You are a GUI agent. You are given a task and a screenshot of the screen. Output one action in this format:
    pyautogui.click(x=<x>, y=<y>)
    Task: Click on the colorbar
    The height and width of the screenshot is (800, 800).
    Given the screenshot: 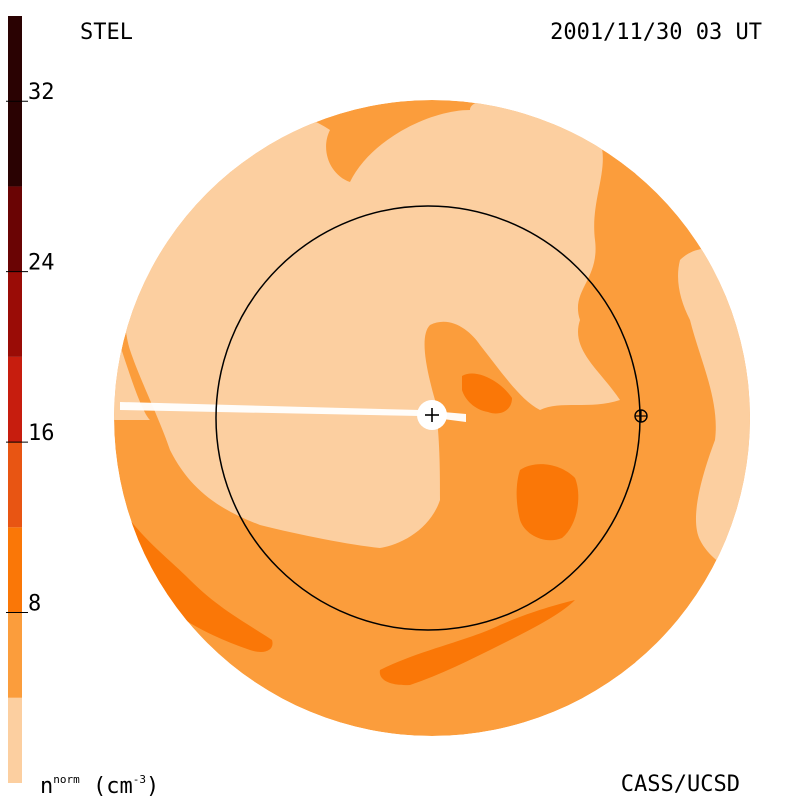 What is the action you would take?
    pyautogui.click(x=15, y=399)
    